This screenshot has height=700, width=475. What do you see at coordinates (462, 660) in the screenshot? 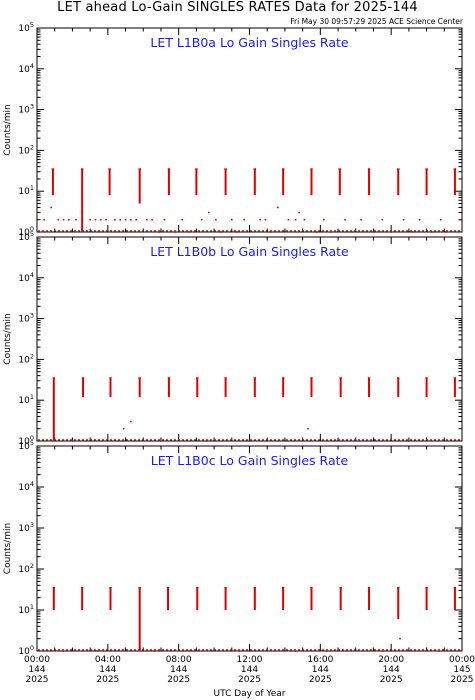
I see `x-tick-time: 00:00` at bounding box center [462, 660].